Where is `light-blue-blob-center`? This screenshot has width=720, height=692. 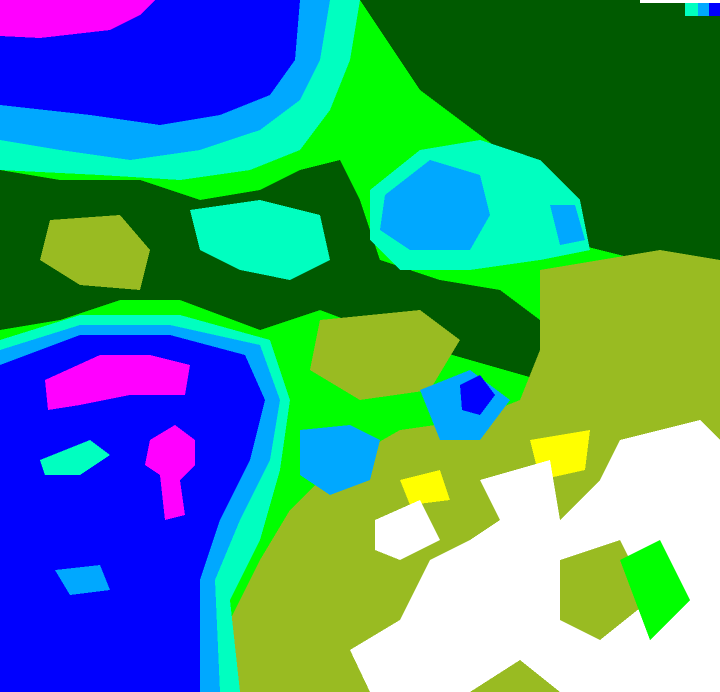
light-blue-blob-center is located at coordinates (435, 205).